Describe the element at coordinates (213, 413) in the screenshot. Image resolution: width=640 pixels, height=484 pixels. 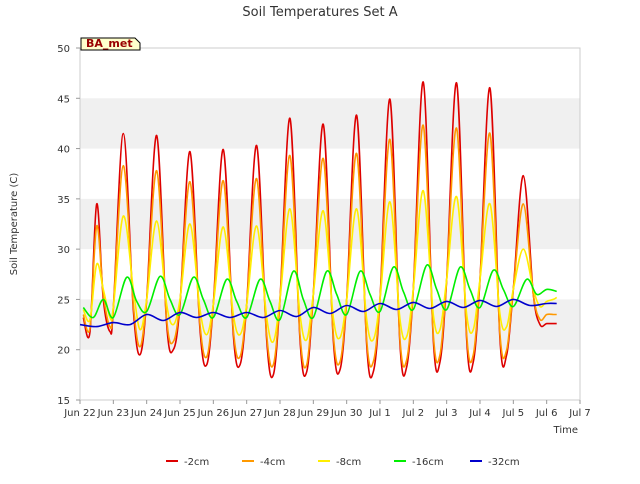
I see `x-tick-label: Jun 26` at that location.